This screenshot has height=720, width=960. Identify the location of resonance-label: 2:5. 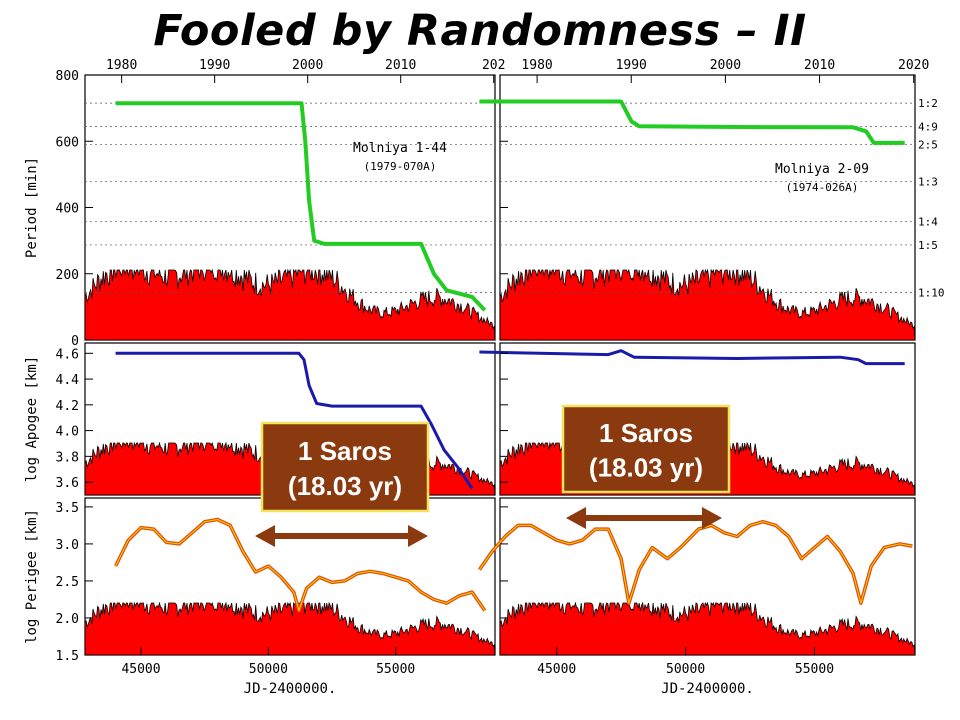
(928, 145).